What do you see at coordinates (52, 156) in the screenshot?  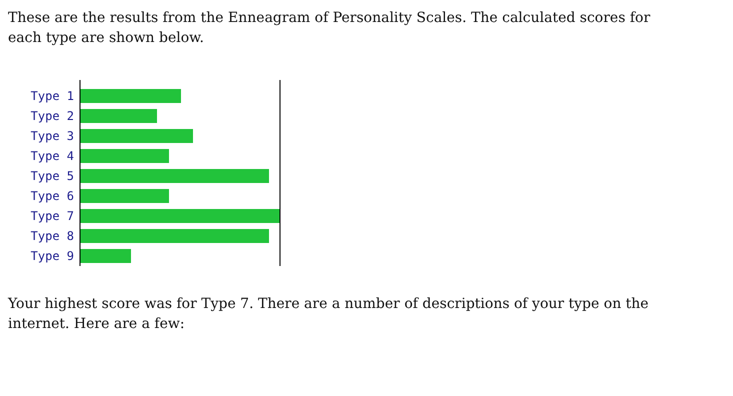 I see `y-tick-label: Type 4` at bounding box center [52, 156].